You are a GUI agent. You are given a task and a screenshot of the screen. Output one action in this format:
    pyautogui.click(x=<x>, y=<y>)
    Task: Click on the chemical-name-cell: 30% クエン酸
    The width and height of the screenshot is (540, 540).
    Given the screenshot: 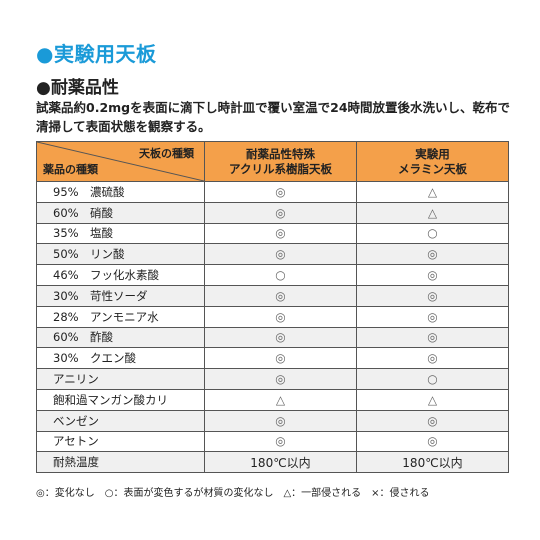 What is the action you would take?
    pyautogui.click(x=120, y=358)
    